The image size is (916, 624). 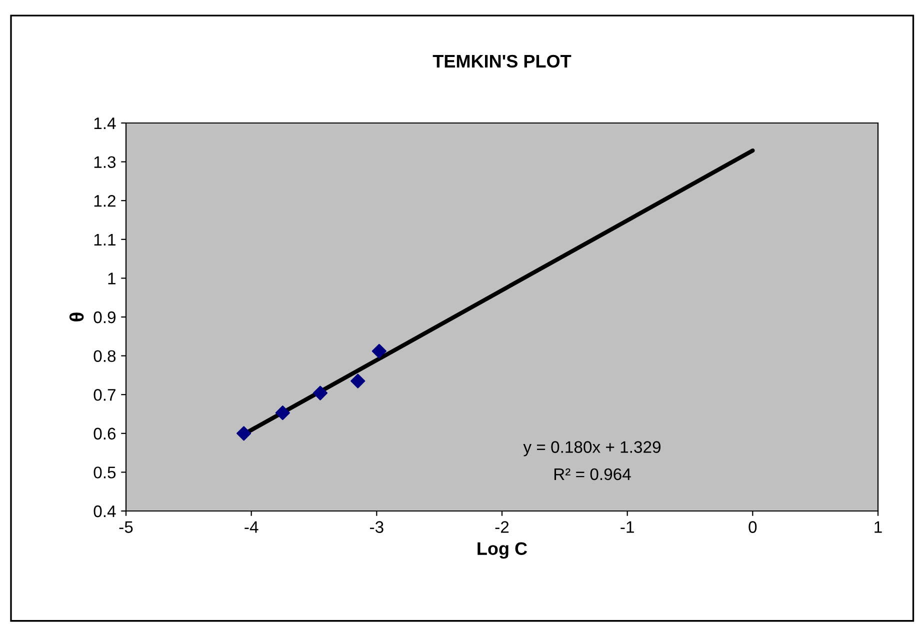 What do you see at coordinates (105, 162) in the screenshot?
I see `y-tick-label: 1.3` at bounding box center [105, 162].